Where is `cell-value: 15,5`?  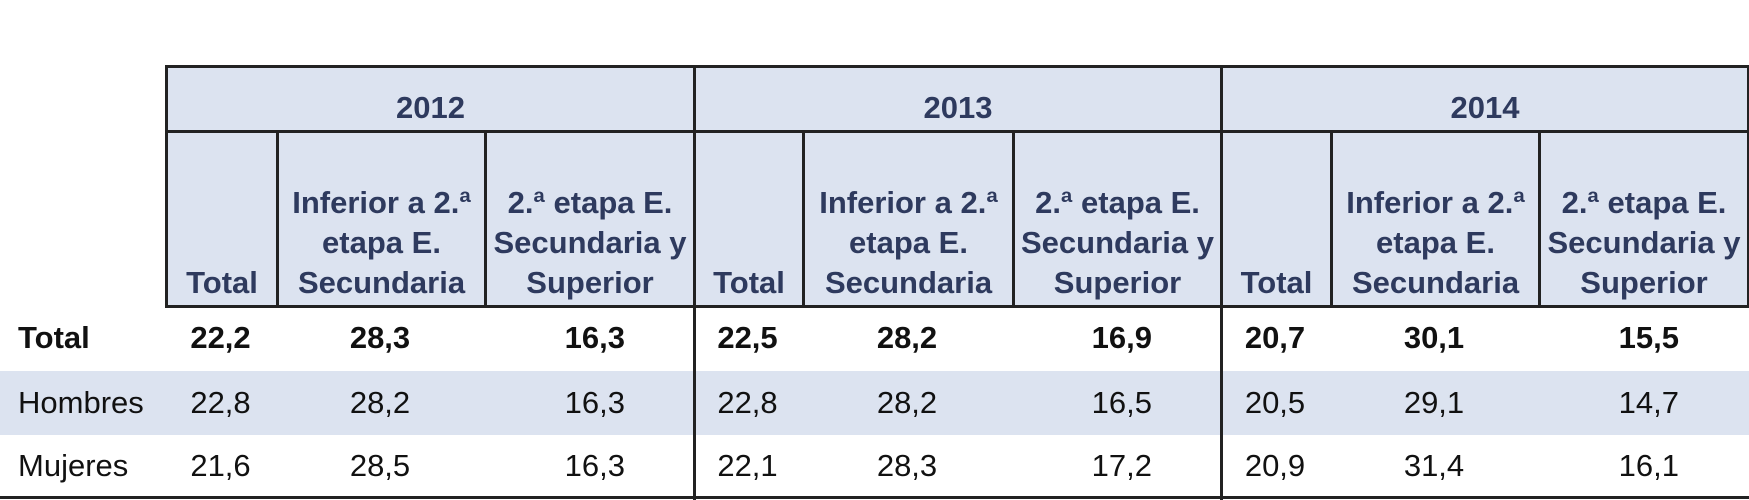
cell-value: 15,5 is located at coordinates (1648, 337).